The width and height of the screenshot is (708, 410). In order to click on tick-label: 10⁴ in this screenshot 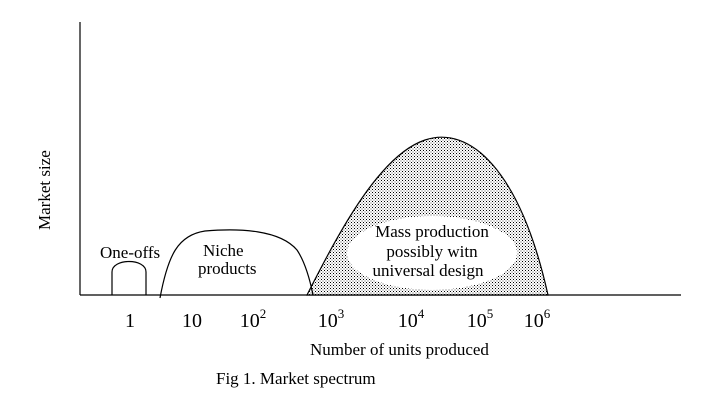, I will do `click(411, 319)`.